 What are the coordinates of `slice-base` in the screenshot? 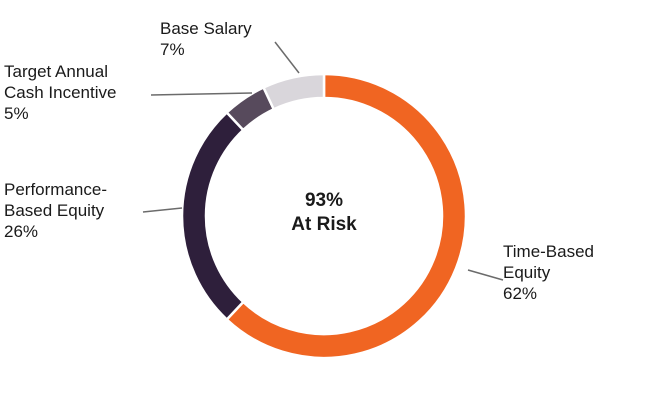 It's located at (293, 91).